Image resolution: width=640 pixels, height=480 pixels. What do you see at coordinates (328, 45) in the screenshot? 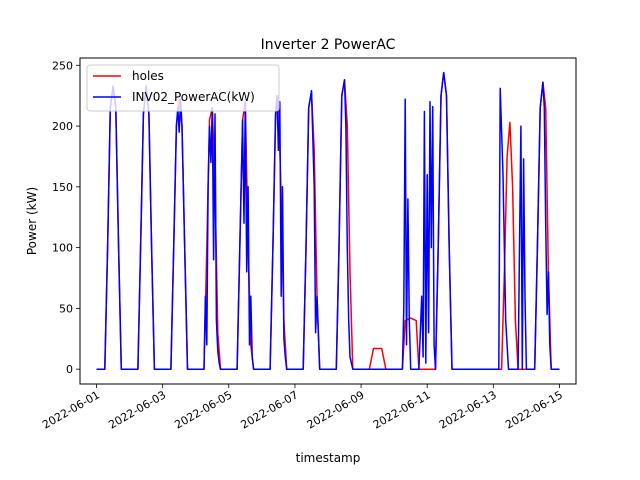
I see `chart-title: Inverter 2 PowerAC` at bounding box center [328, 45].